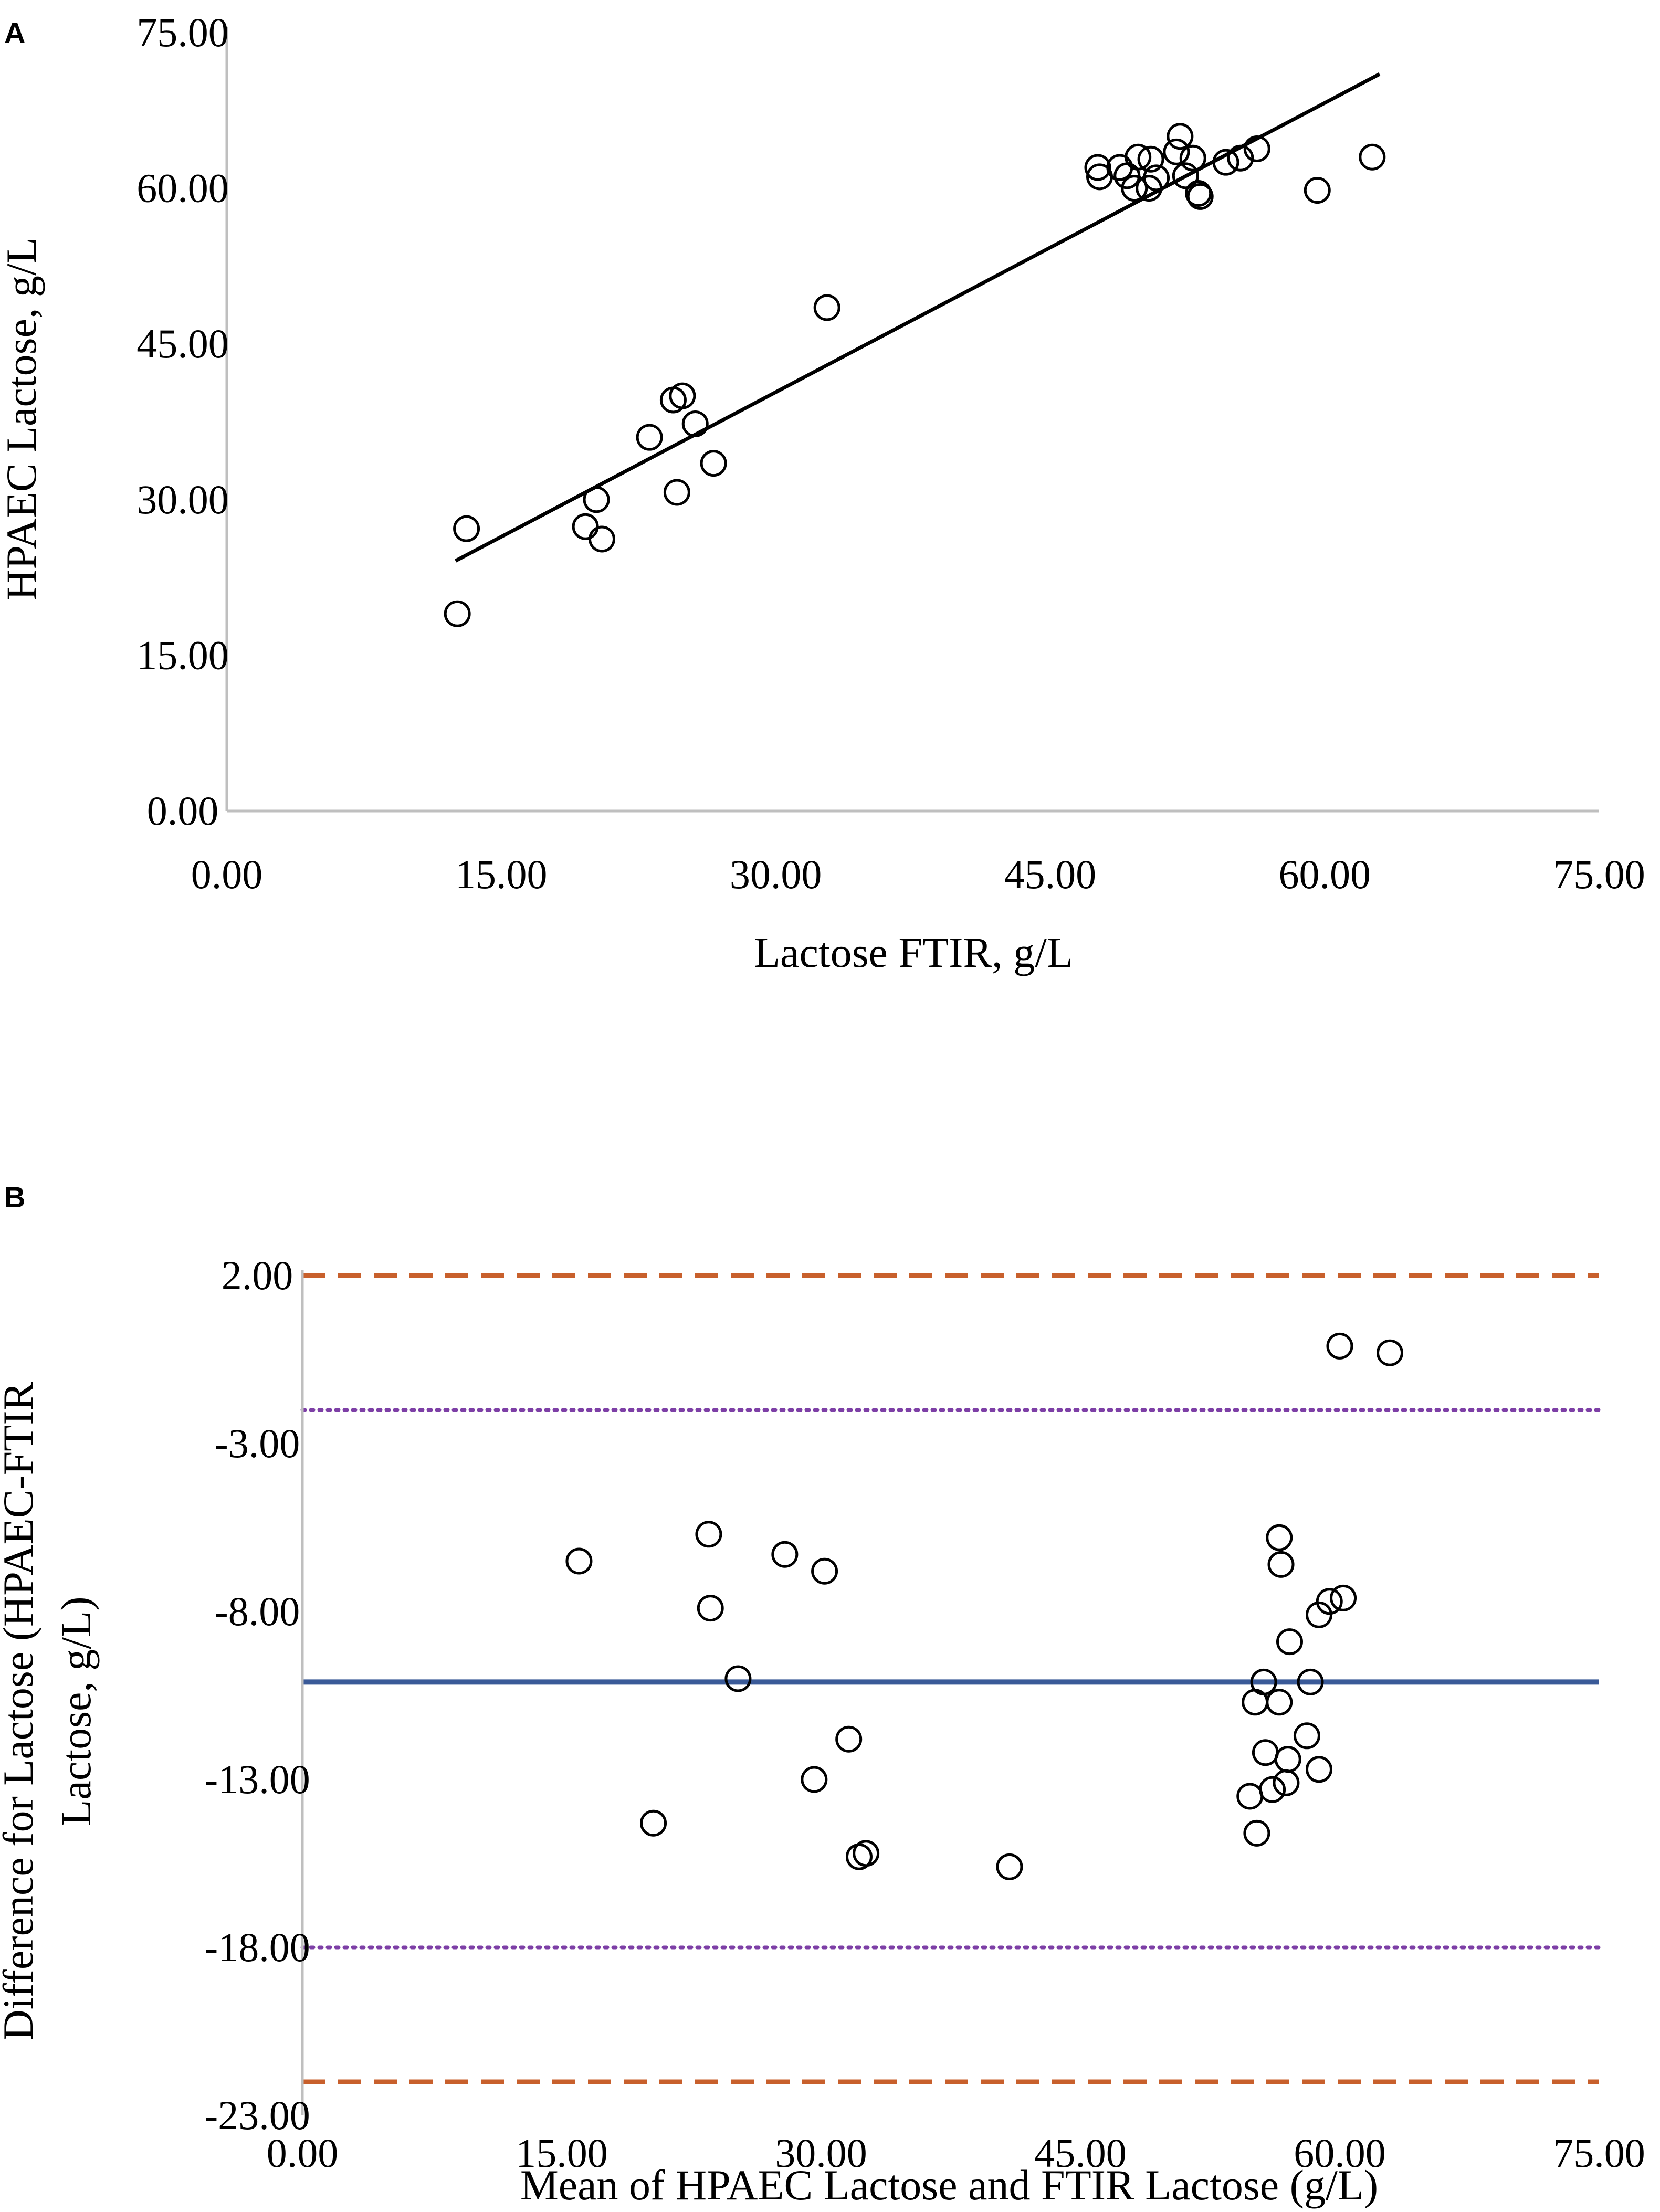  Describe the element at coordinates (182, 499) in the screenshot. I see `panel-a-y-tick-label: 30.00` at that location.